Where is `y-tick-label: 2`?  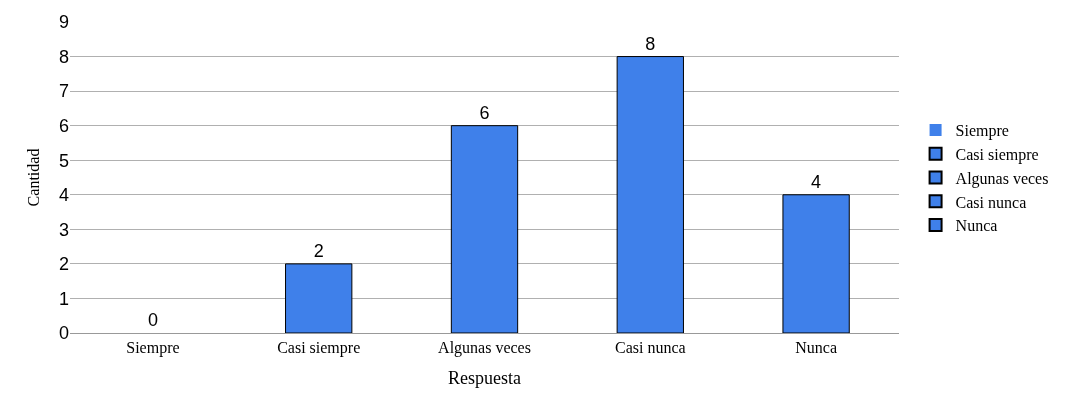 y-tick-label: 2 is located at coordinates (63, 264).